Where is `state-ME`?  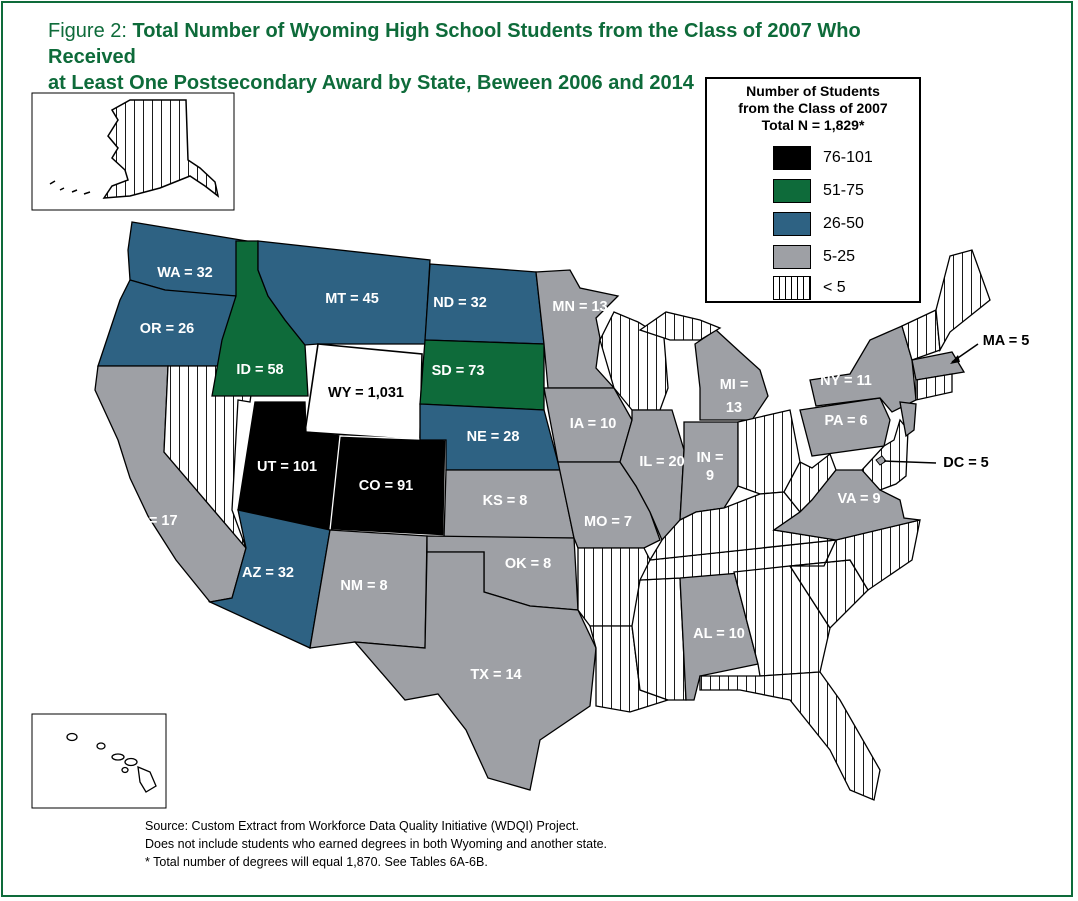
state-ME is located at coordinates (963, 301).